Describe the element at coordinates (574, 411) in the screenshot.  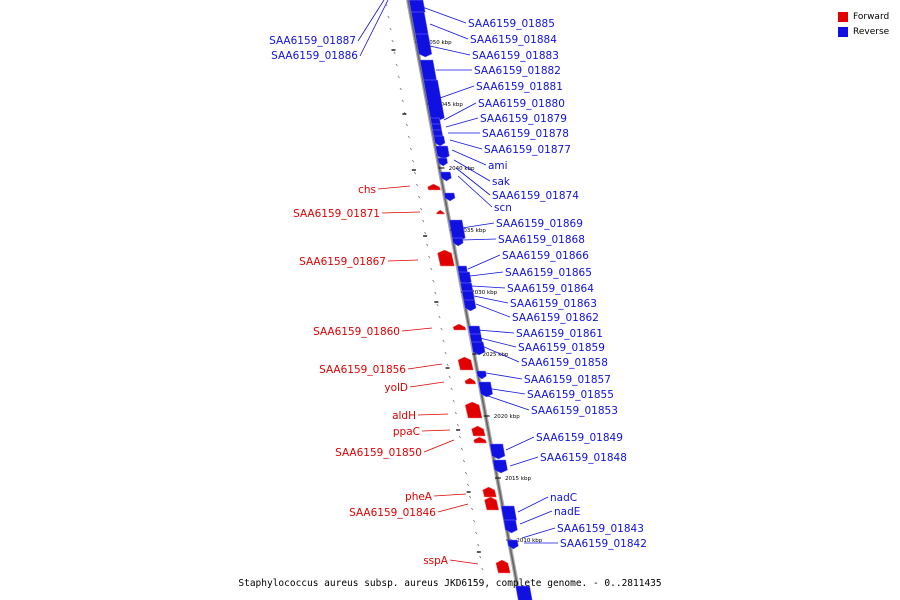
I see `reverse-gene-label: SAA6159_01853` at that location.